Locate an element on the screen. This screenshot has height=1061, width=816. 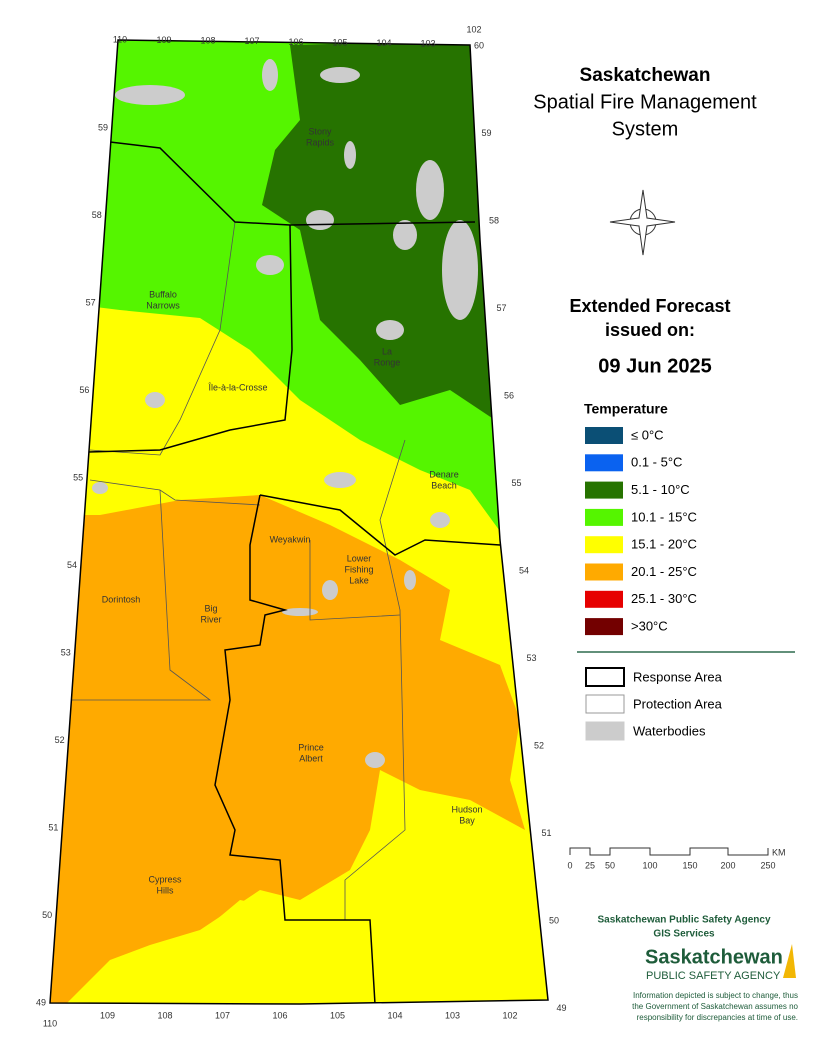
longitude-label: 110 is located at coordinates (50, 1023).